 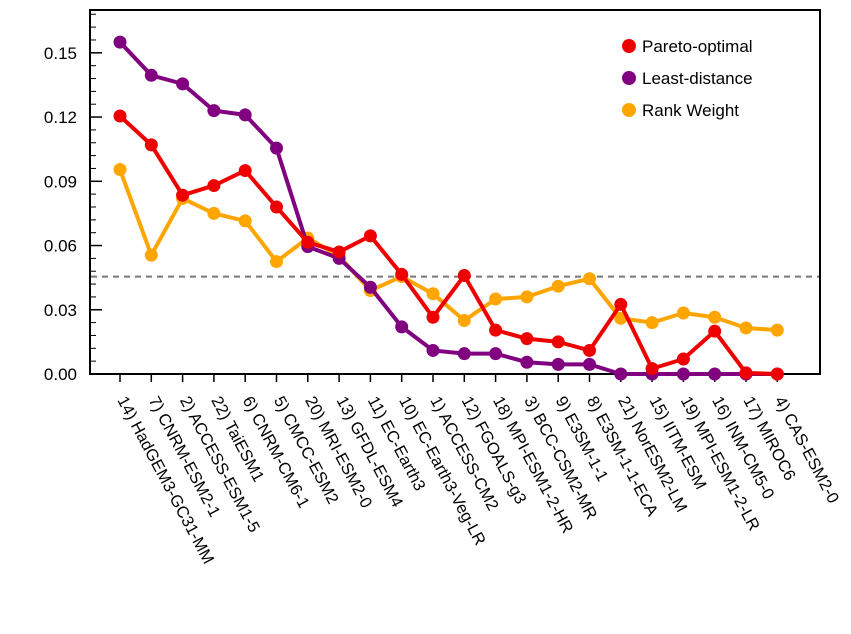 I want to click on y-tick-label: 0.15, so click(x=60, y=53).